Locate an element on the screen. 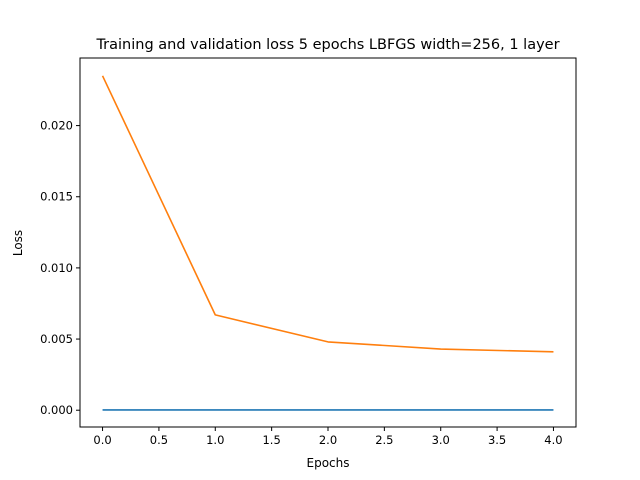 The width and height of the screenshot is (640, 480). y-tick-label: 0.020 is located at coordinates (56, 126).